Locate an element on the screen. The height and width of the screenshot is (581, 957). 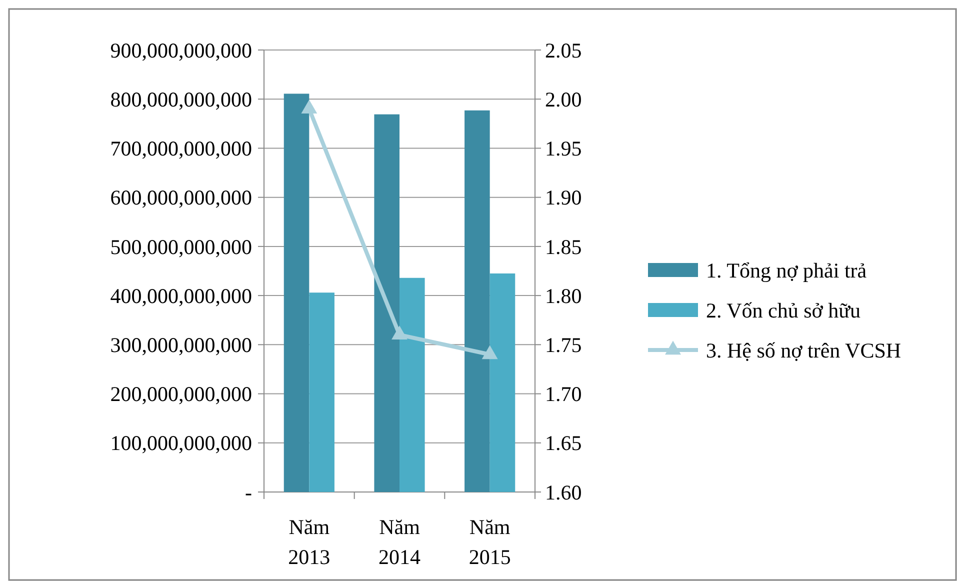
legend-label: 3. Hệ số nợ trên VCSH is located at coordinates (804, 350).